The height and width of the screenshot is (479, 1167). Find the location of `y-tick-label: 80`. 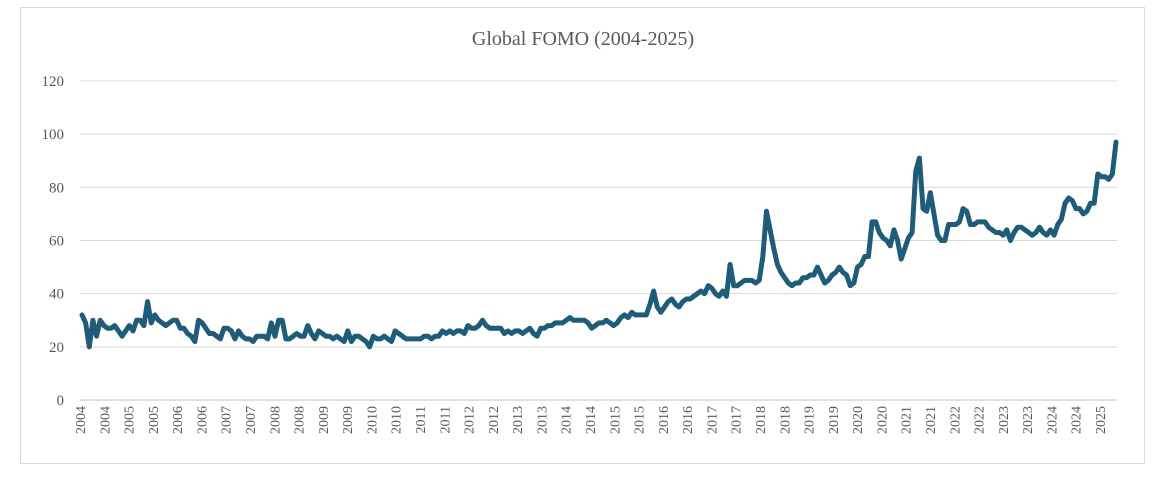

y-tick-label: 80 is located at coordinates (56, 188).